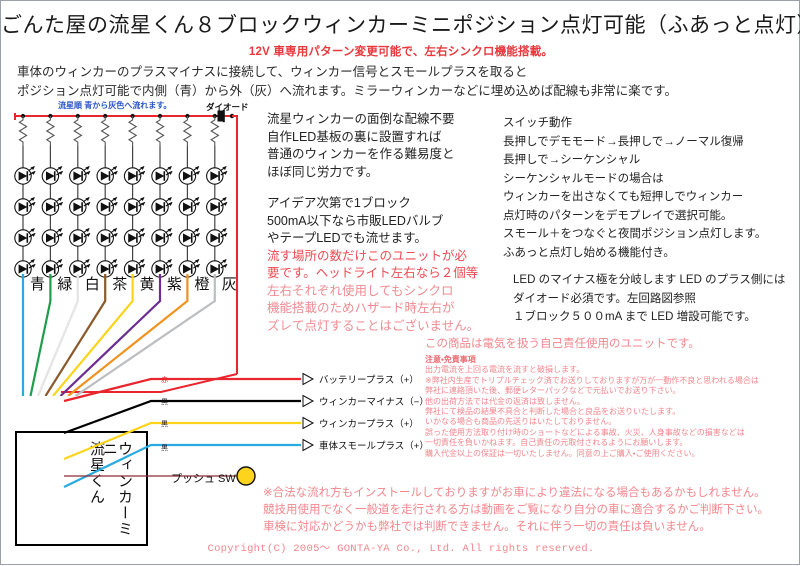 The image size is (800, 566). Describe the element at coordinates (227, 107) in the screenshot. I see `diode-label: ダイオード` at that location.